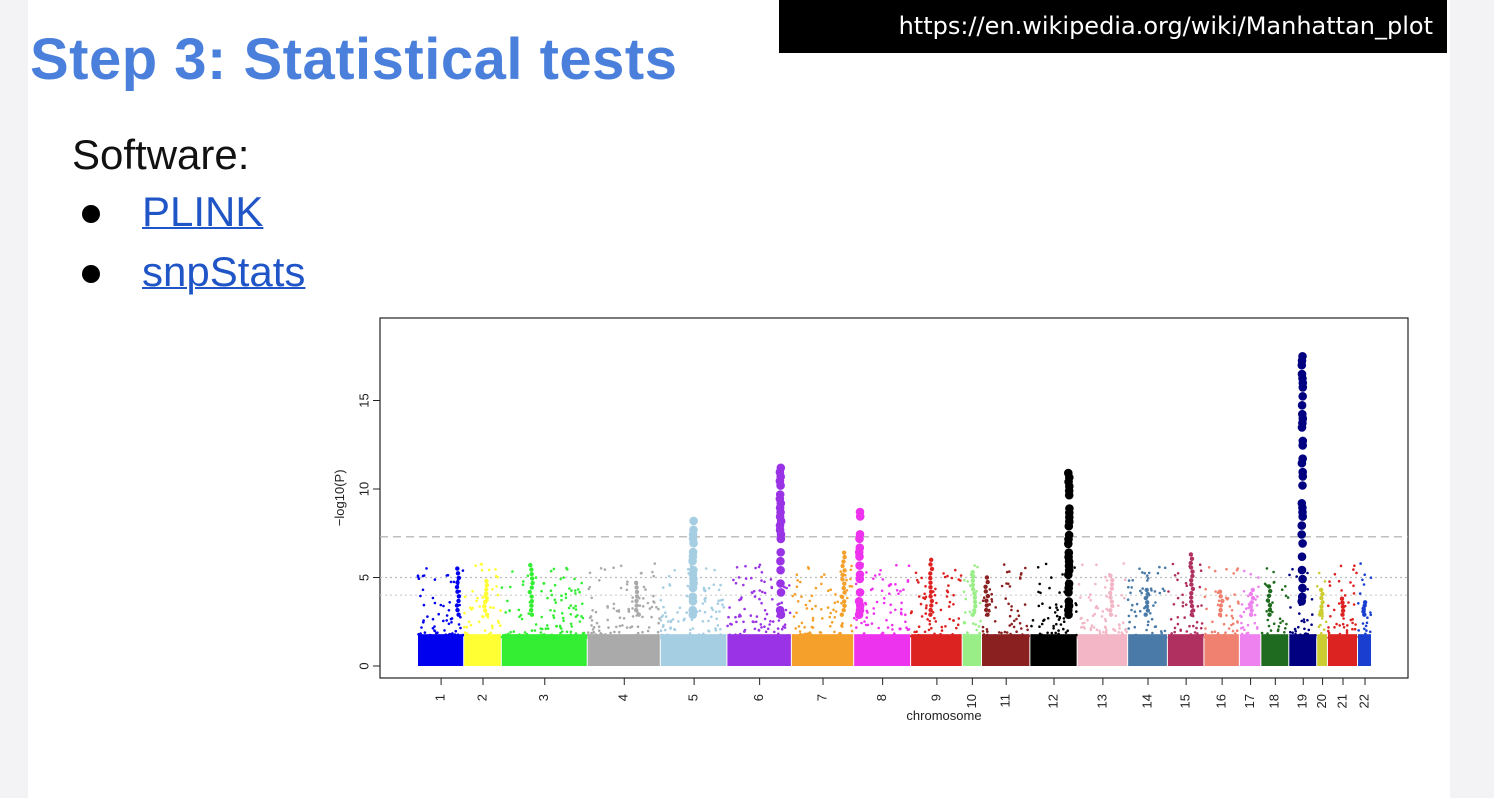 The image size is (1494, 798). I want to click on y-tick-label: 15, so click(363, 400).